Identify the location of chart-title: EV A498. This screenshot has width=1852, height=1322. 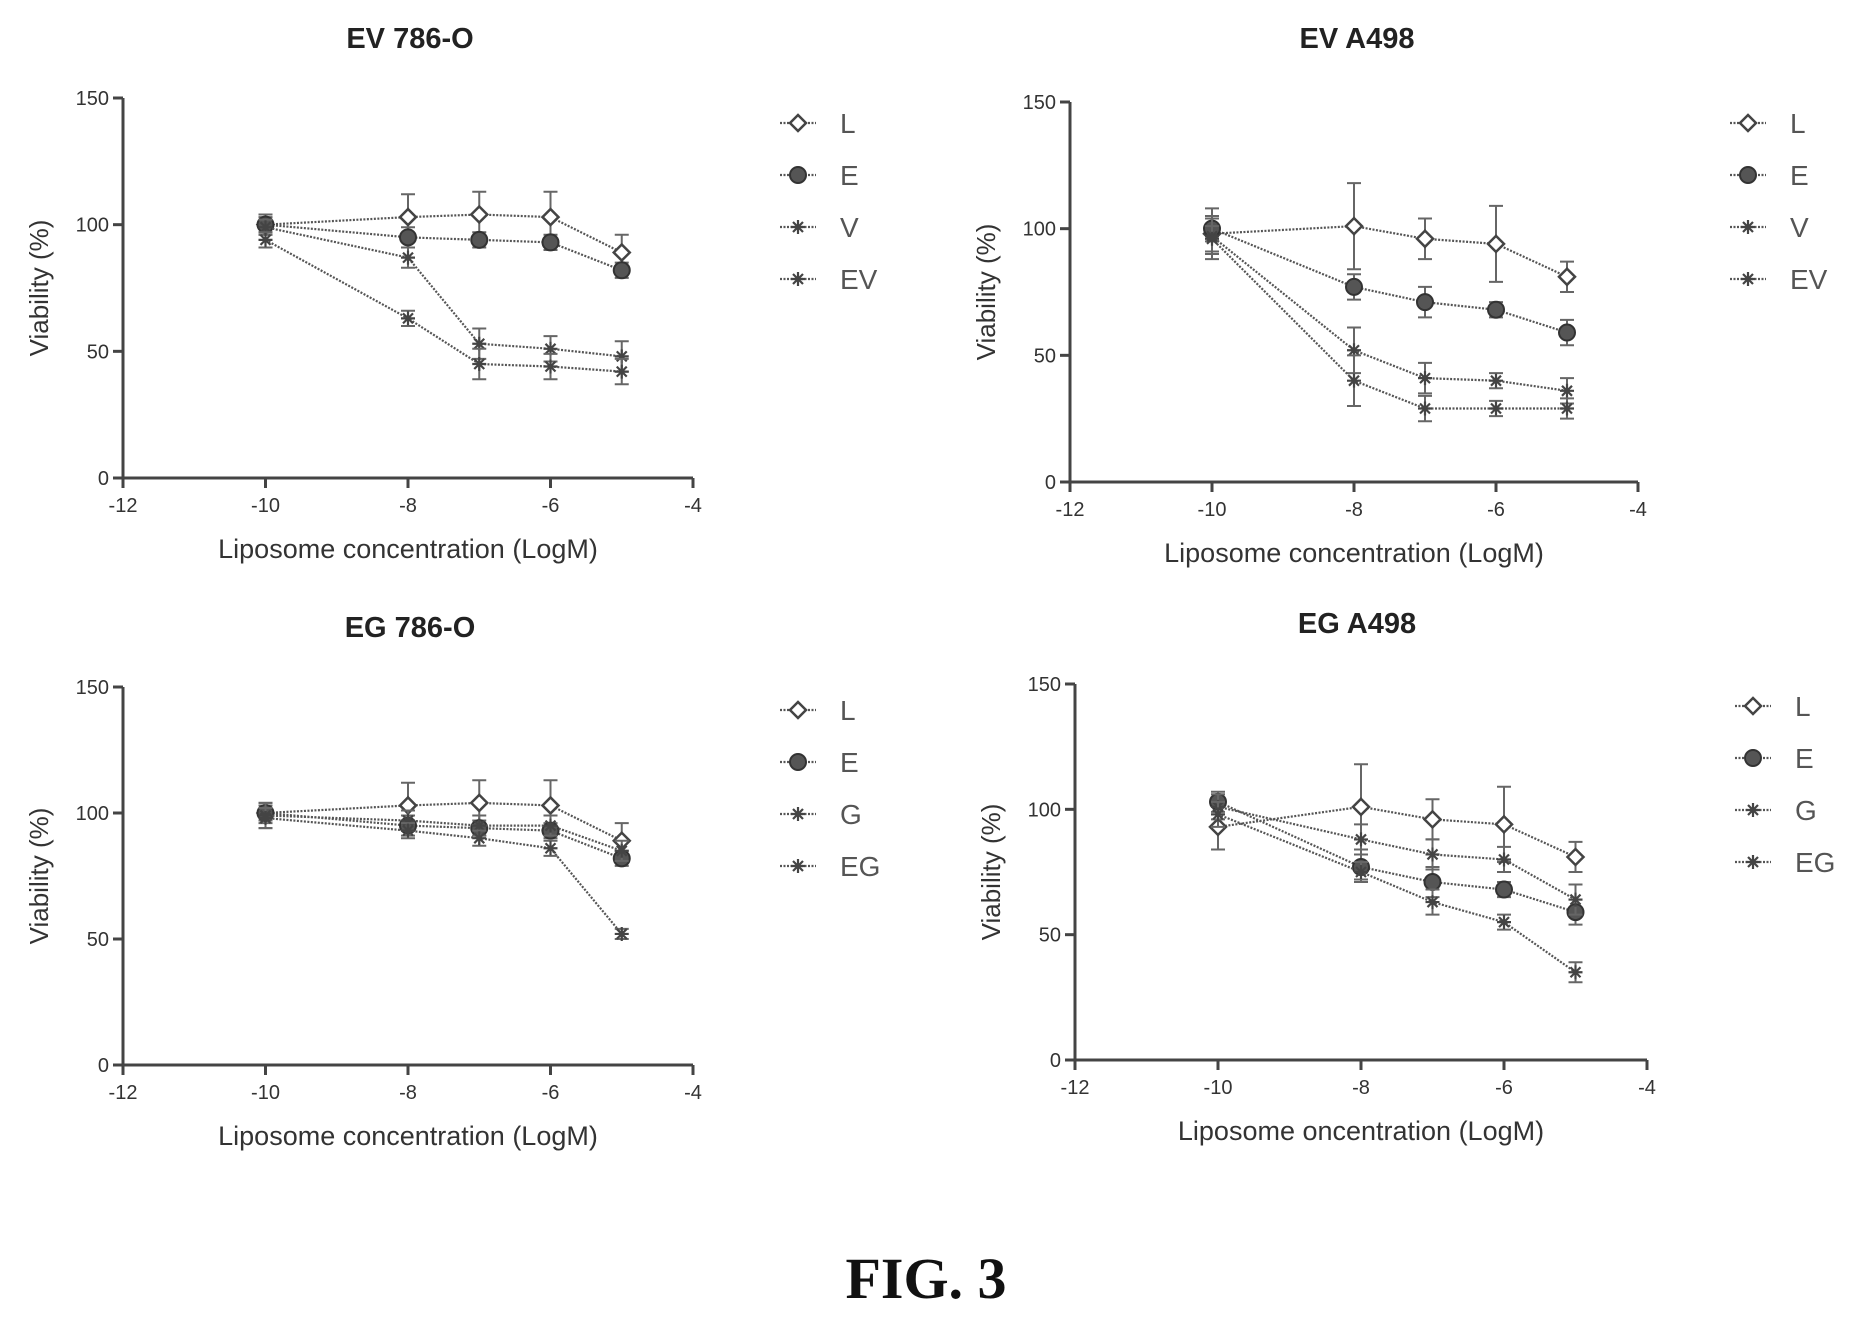
(1357, 39).